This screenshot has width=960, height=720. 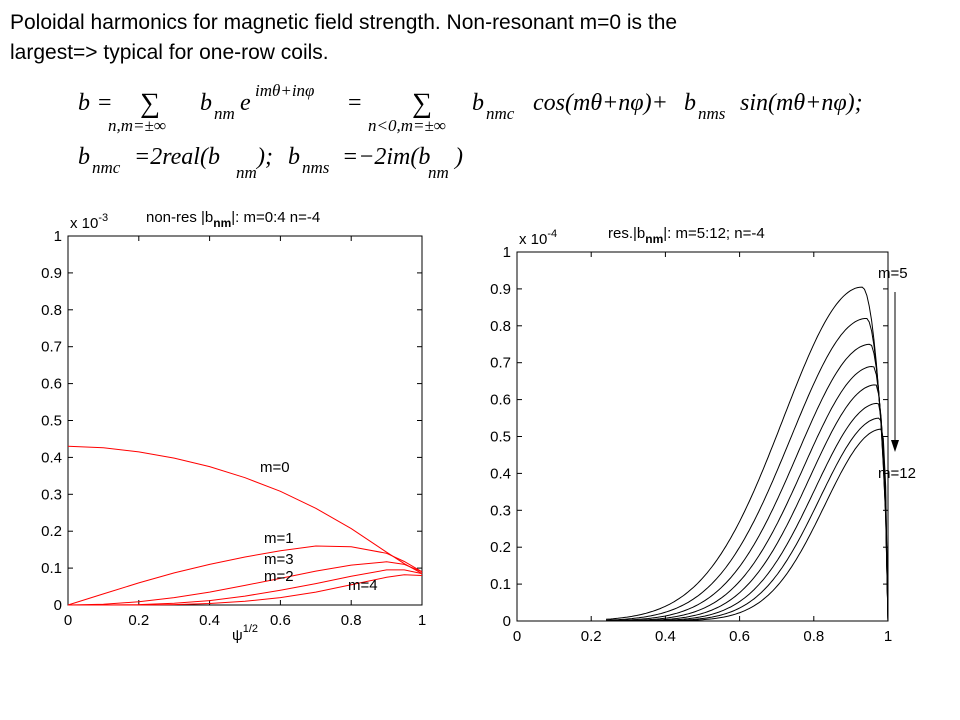 What do you see at coordinates (739, 636) in the screenshot?
I see `right-xtick-label: 0.6` at bounding box center [739, 636].